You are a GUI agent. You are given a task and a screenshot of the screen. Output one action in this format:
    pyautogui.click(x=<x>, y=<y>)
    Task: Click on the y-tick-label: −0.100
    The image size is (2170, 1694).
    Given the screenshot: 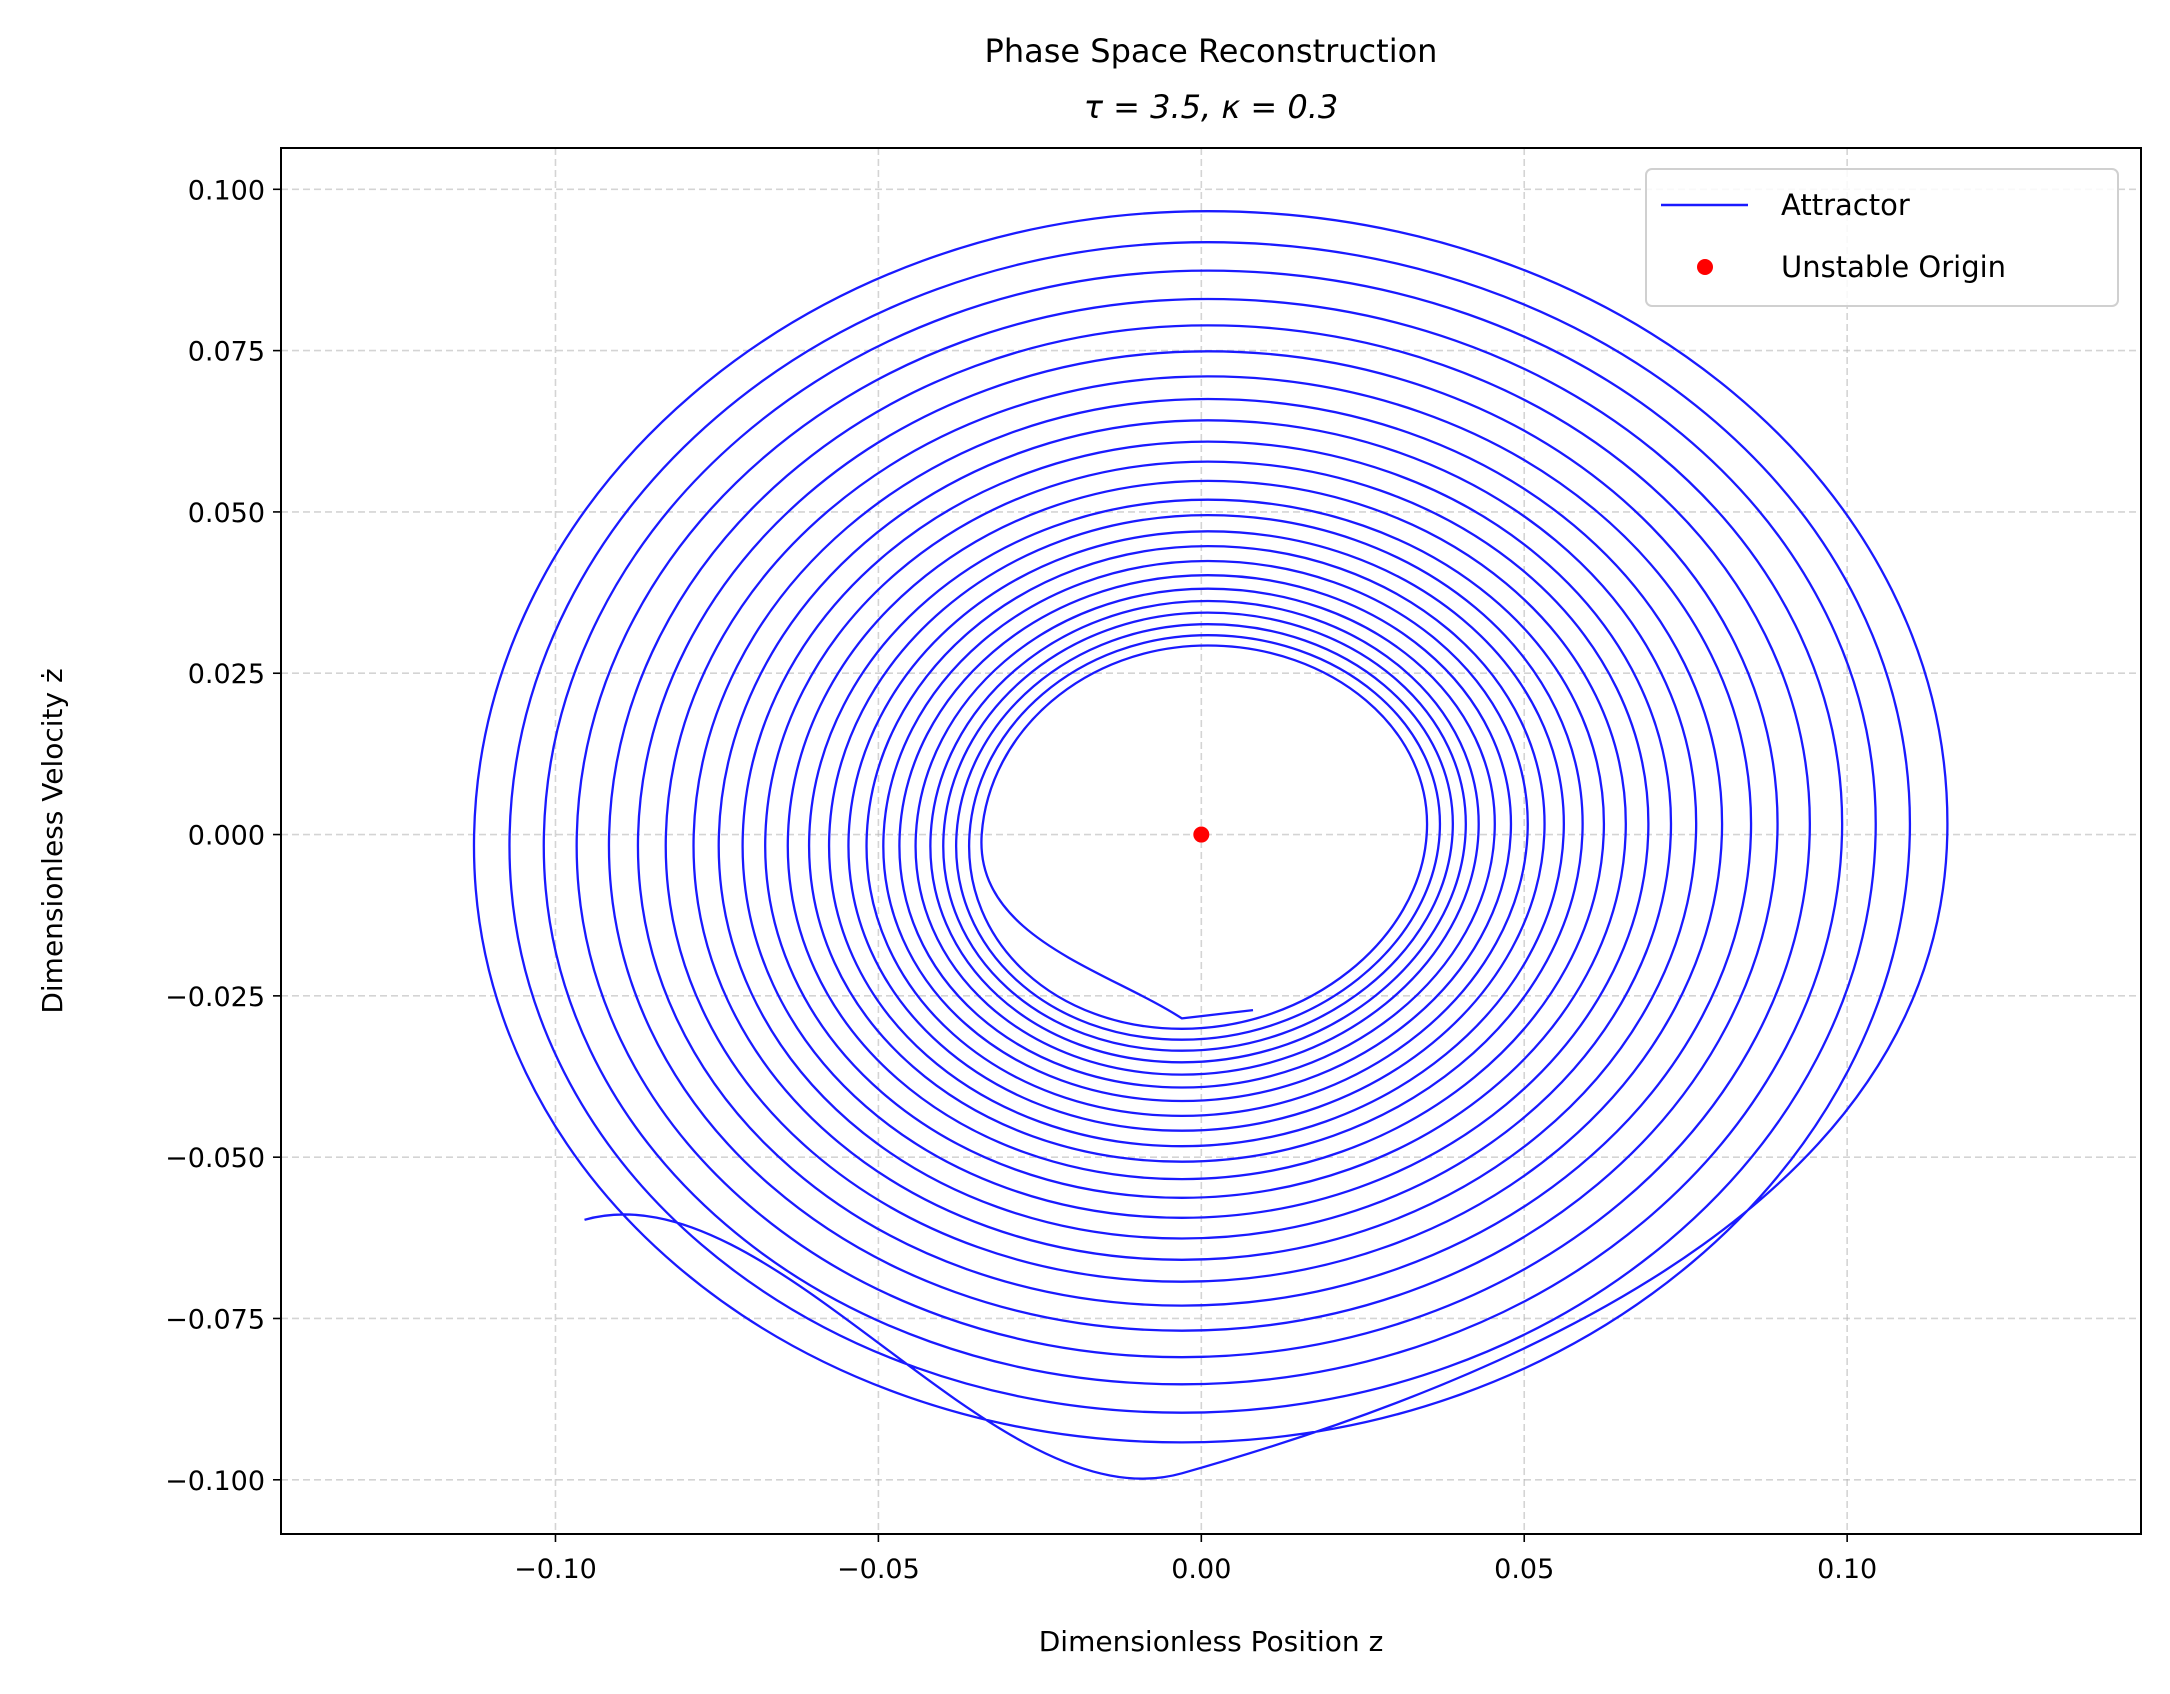 What is the action you would take?
    pyautogui.click(x=215, y=1481)
    